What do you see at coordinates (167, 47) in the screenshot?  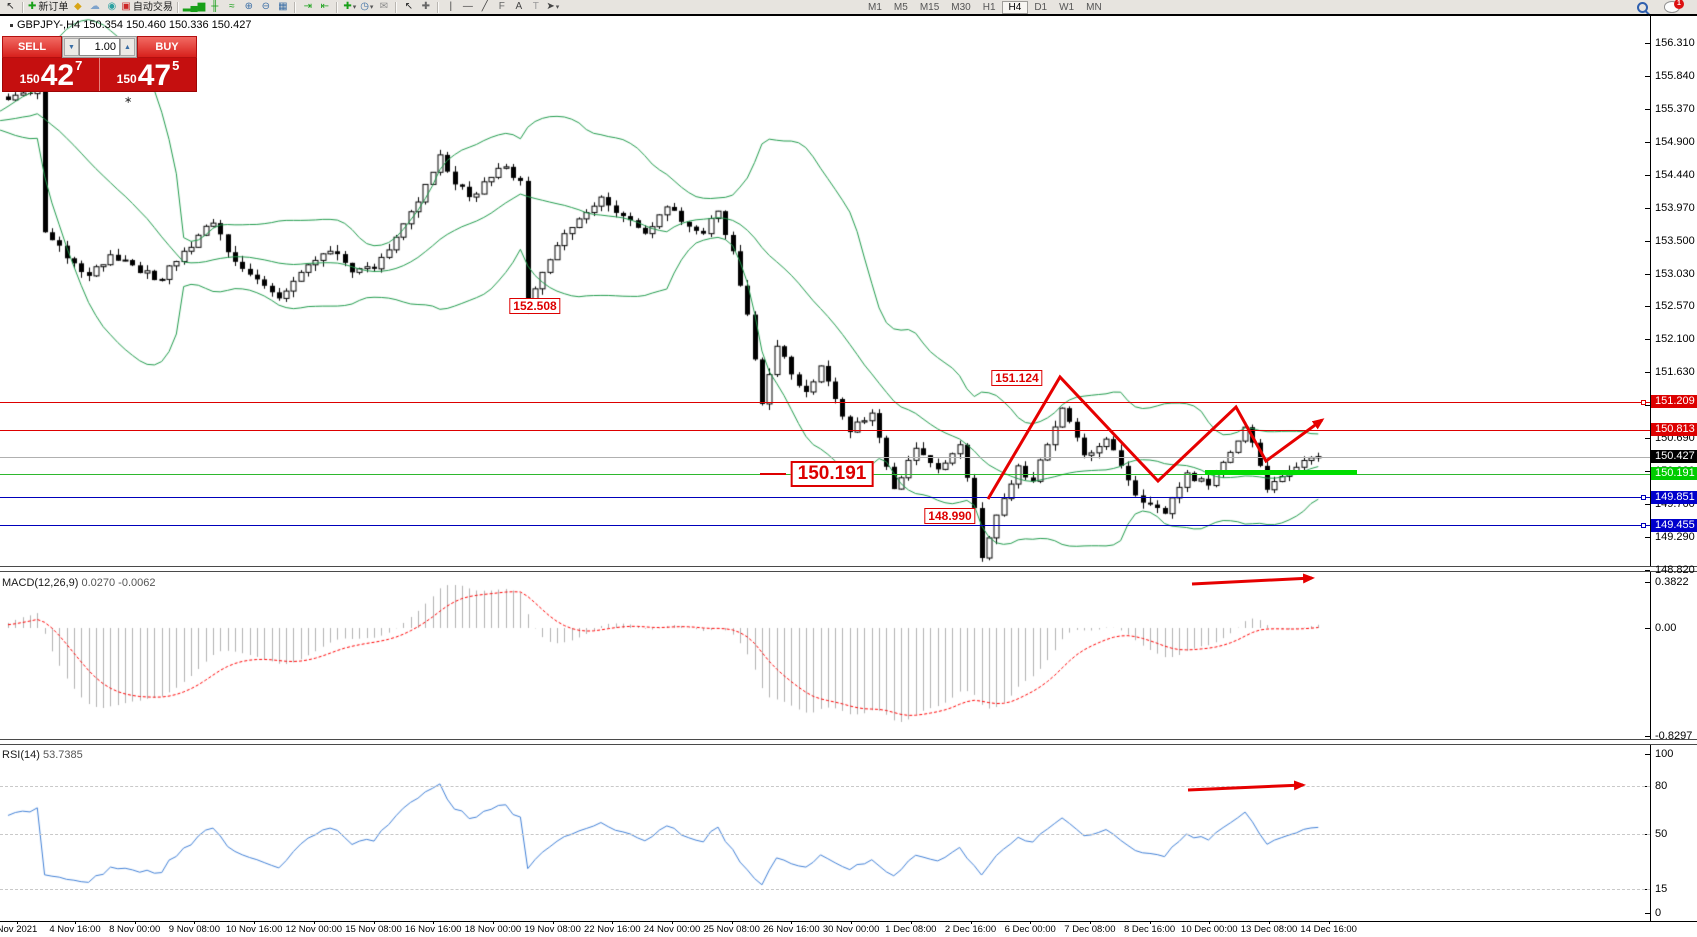 I see `buy-button: BUY` at bounding box center [167, 47].